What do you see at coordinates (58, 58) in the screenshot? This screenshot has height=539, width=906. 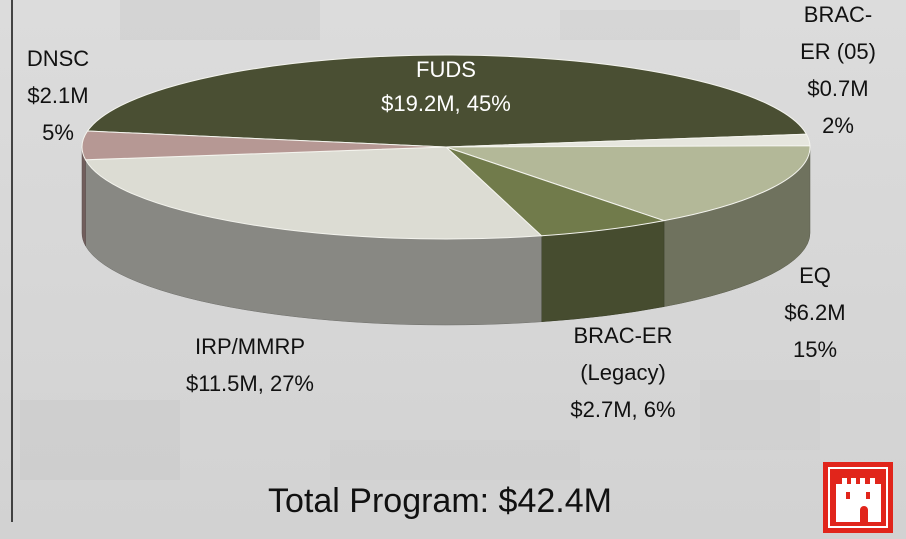 I see `slice-label: DNSC` at bounding box center [58, 58].